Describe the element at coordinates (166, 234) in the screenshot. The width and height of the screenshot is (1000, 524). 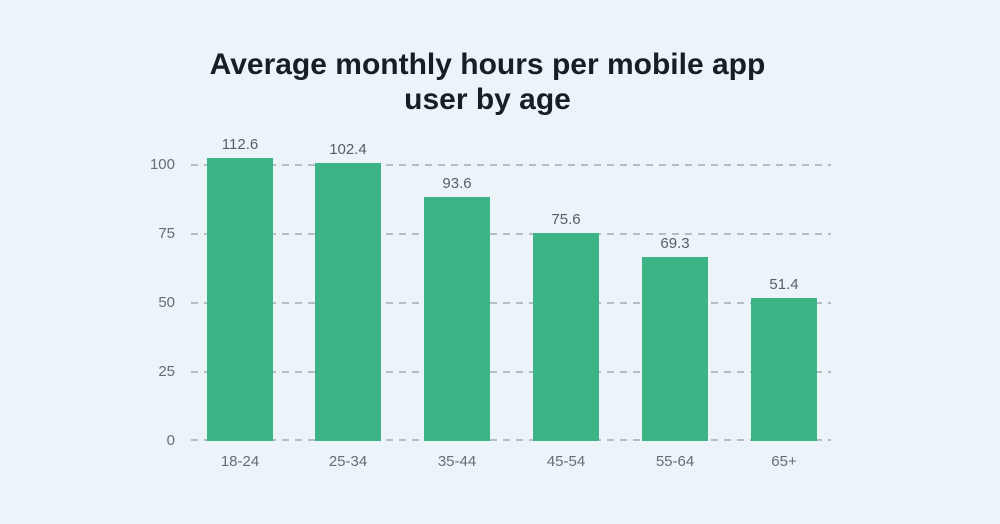
I see `y-tick-label-75: 75` at that location.